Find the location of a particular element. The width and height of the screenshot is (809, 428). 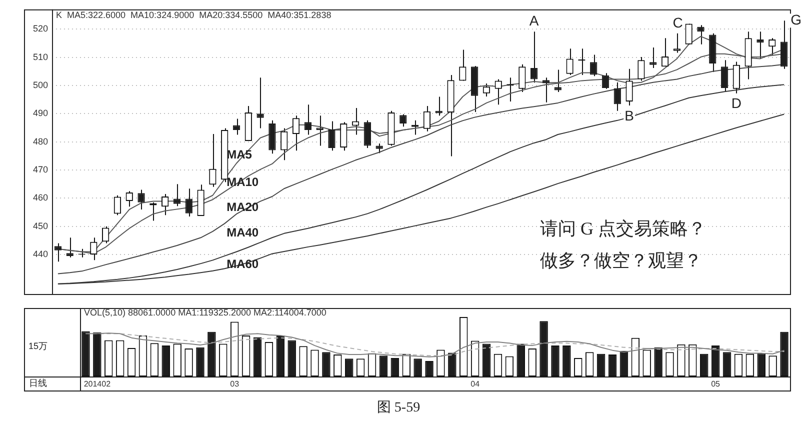

caption: 图 5-59 is located at coordinates (398, 408).